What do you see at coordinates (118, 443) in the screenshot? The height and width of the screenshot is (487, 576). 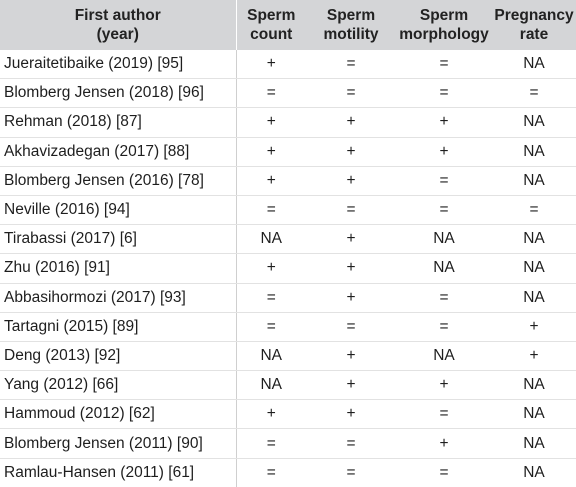 I see `author-cell: Blomberg Jensen (2011) [90]` at bounding box center [118, 443].